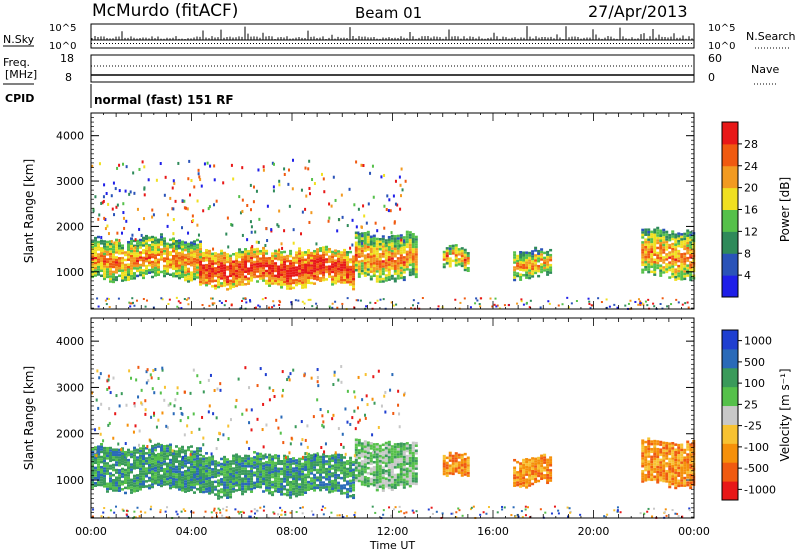 The width and height of the screenshot is (800, 554). Describe the element at coordinates (165, 11) in the screenshot. I see `station-title: McMurdo (fitACF)` at that location.